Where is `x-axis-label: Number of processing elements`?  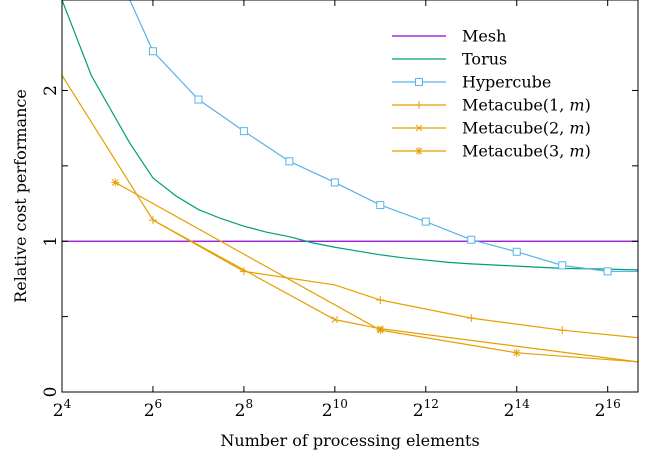
x-axis-label: Number of processing elements is located at coordinates (349, 440).